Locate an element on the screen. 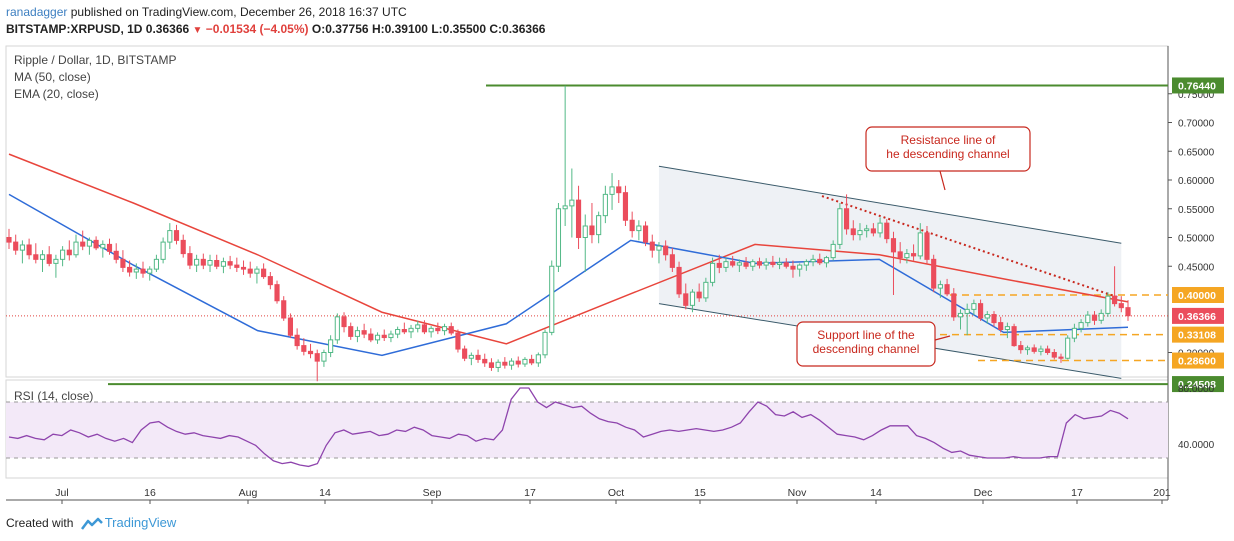  resistance-annotation-box is located at coordinates (948, 149).